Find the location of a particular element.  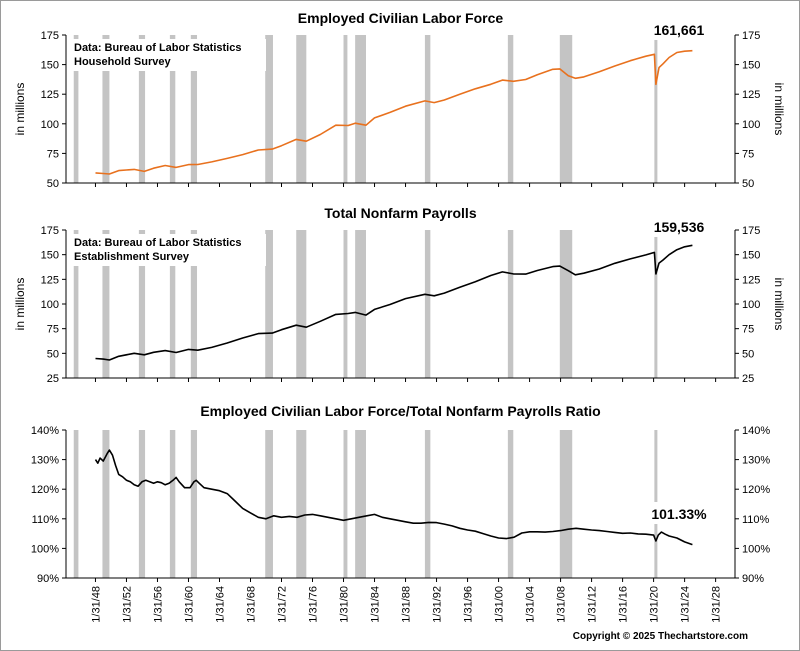

x-tick-label: 1/31/64 is located at coordinates (220, 604).